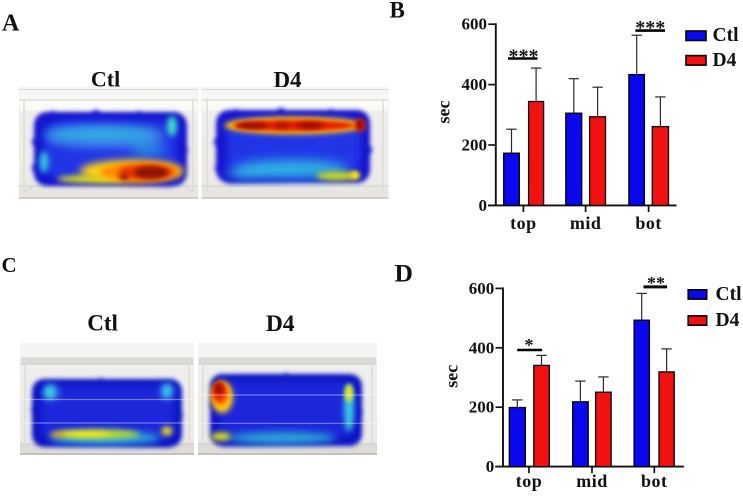 This screenshot has height=496, width=743. I want to click on svg-text: D, so click(404, 273).